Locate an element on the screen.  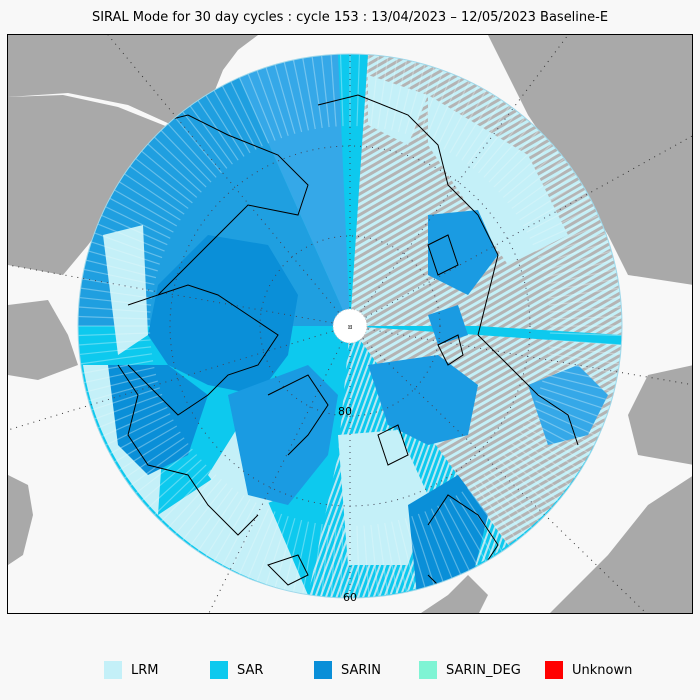
pole-marker: ¤ is located at coordinates (349, 328).